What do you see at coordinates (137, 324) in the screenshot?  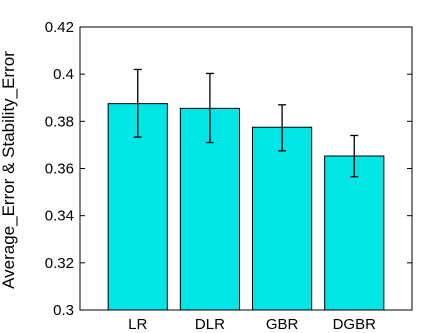 I see `x-tick-label-lr: LR` at bounding box center [137, 324].